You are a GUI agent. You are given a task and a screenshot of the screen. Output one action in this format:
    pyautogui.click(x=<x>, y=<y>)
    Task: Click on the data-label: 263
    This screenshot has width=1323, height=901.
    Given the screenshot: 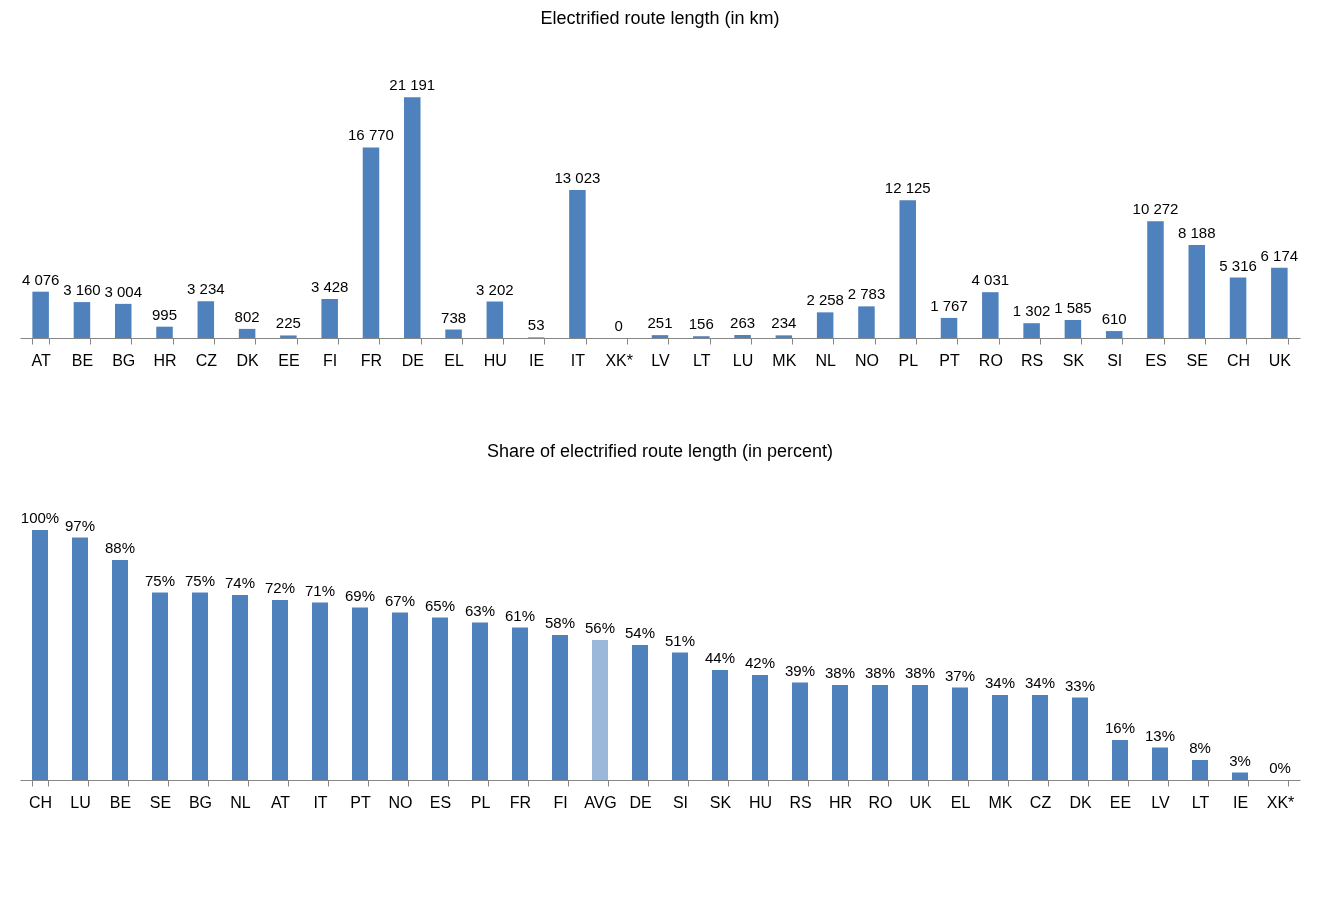 What is the action you would take?
    pyautogui.click(x=743, y=323)
    